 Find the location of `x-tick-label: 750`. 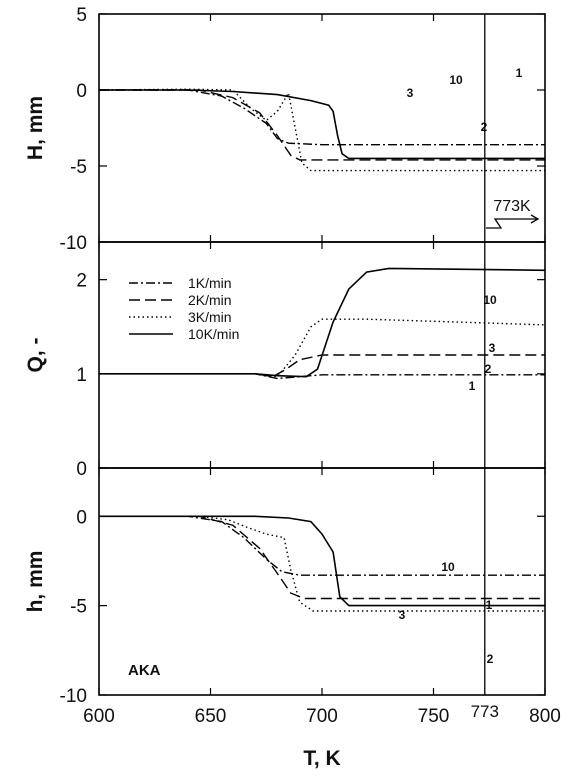

x-tick-label: 750 is located at coordinates (434, 716).